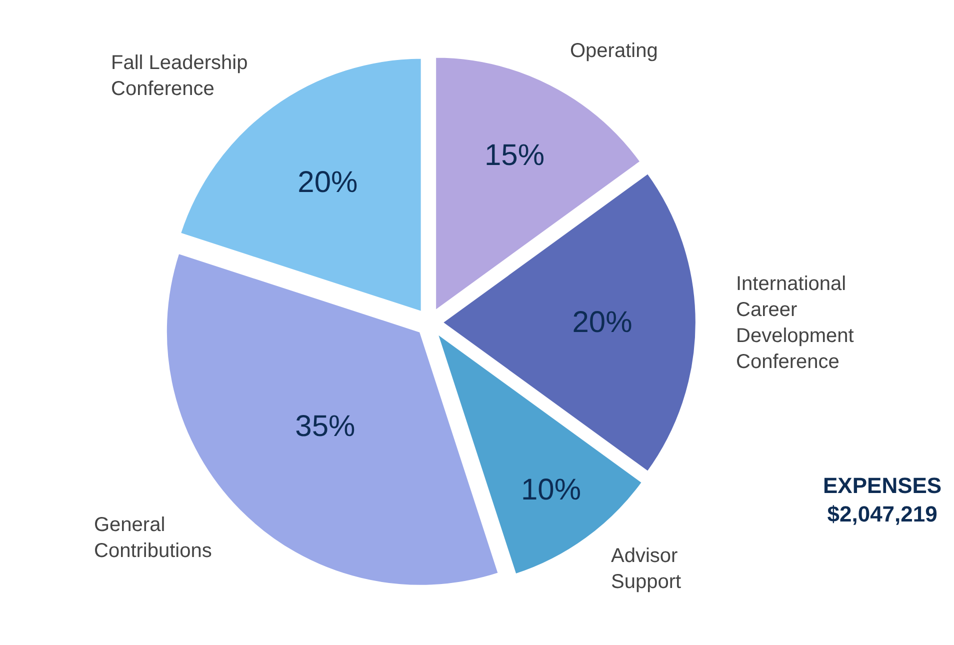 The width and height of the screenshot is (954, 645). I want to click on slice-label: Fall Leadership Conference, so click(179, 76).